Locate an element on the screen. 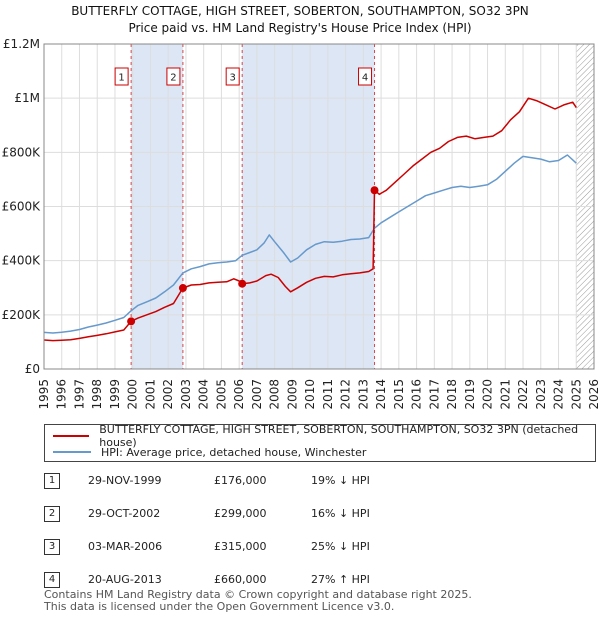 The width and height of the screenshot is (600, 620). x-tick-label: 2008 is located at coordinates (275, 394).